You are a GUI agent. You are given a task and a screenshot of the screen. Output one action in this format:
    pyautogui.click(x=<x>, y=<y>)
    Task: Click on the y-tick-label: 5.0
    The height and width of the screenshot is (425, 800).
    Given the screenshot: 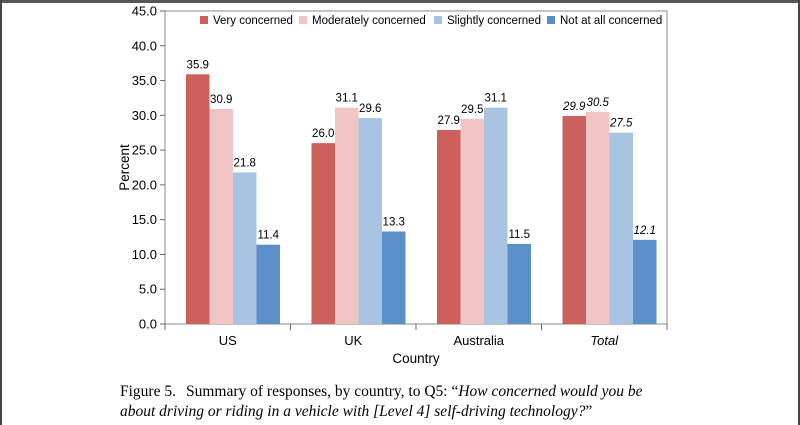 What is the action you would take?
    pyautogui.click(x=148, y=289)
    